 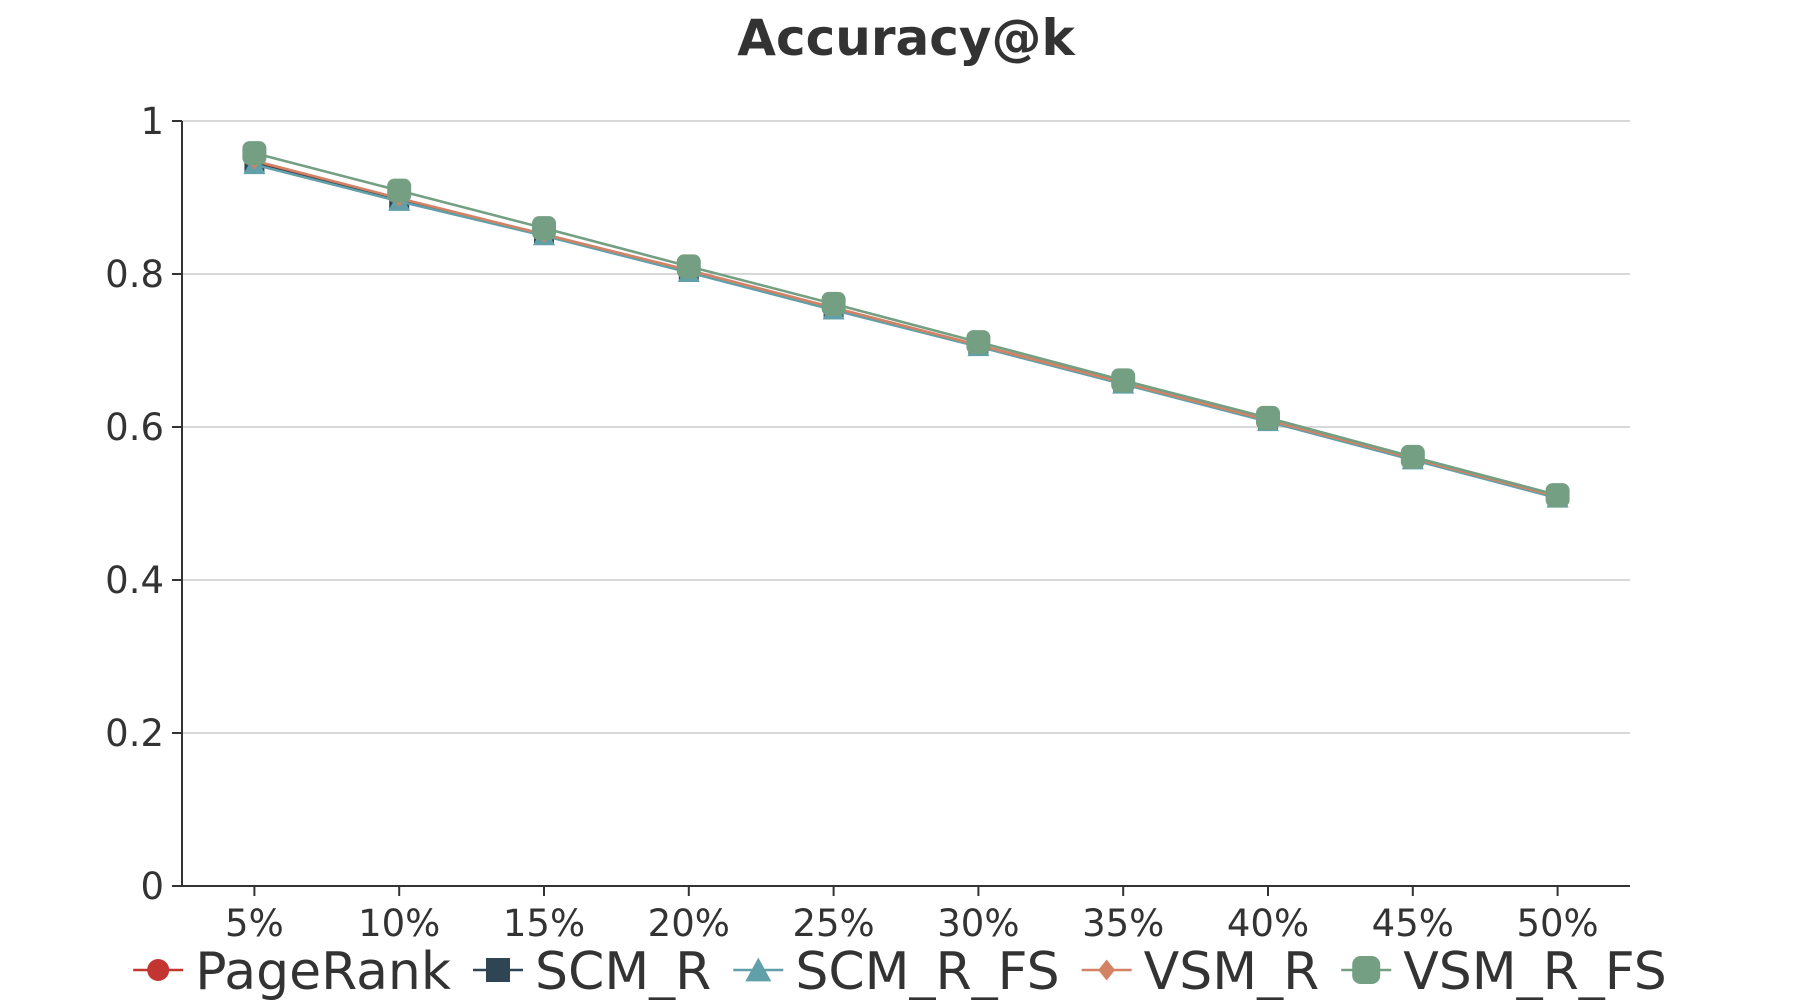 I want to click on y-tick-label: 0.8, so click(x=134, y=274).